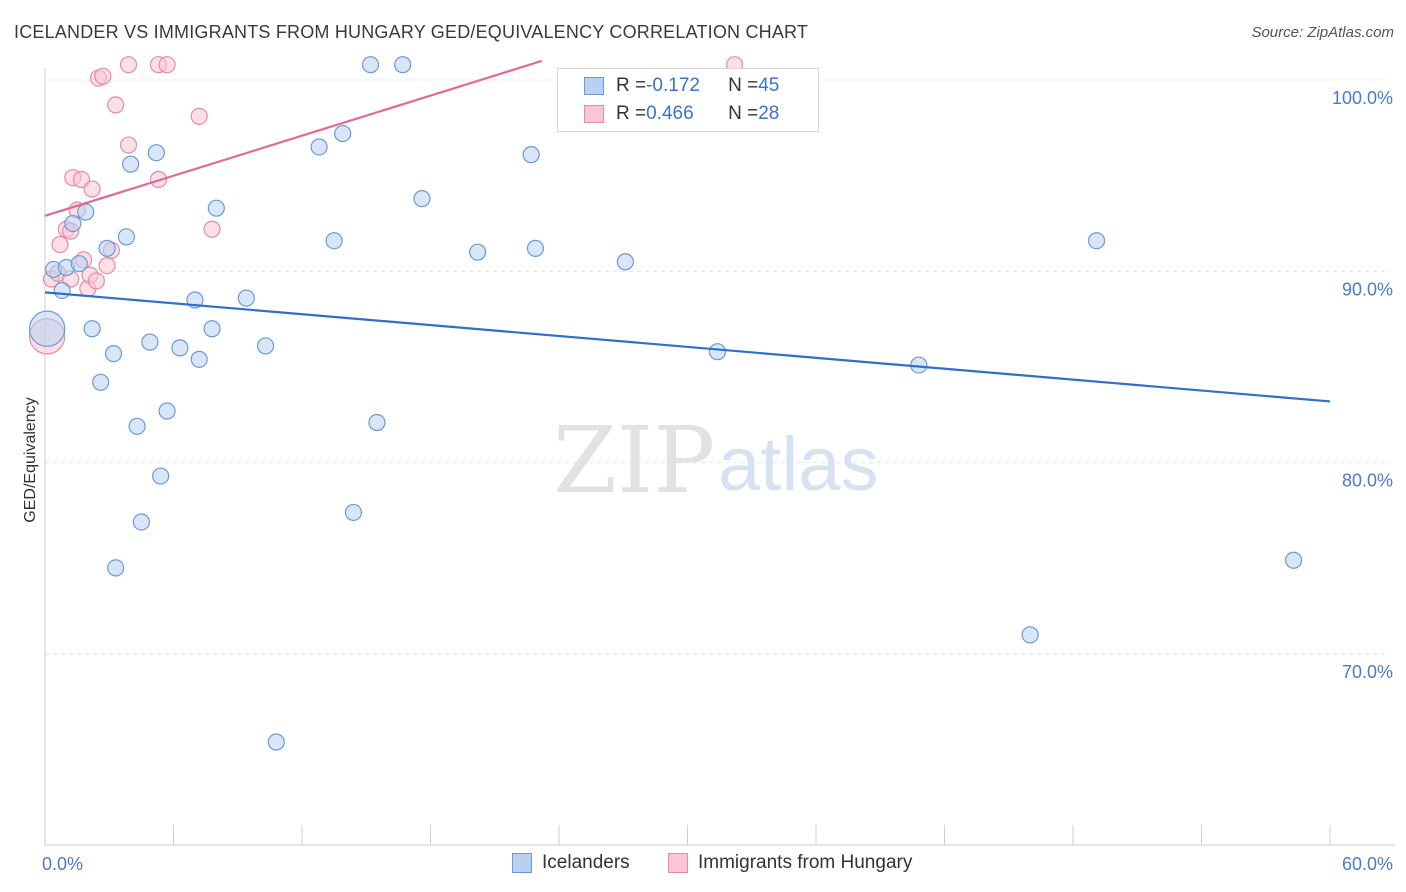  I want to click on legend-r-value: 0.466, so click(670, 113).